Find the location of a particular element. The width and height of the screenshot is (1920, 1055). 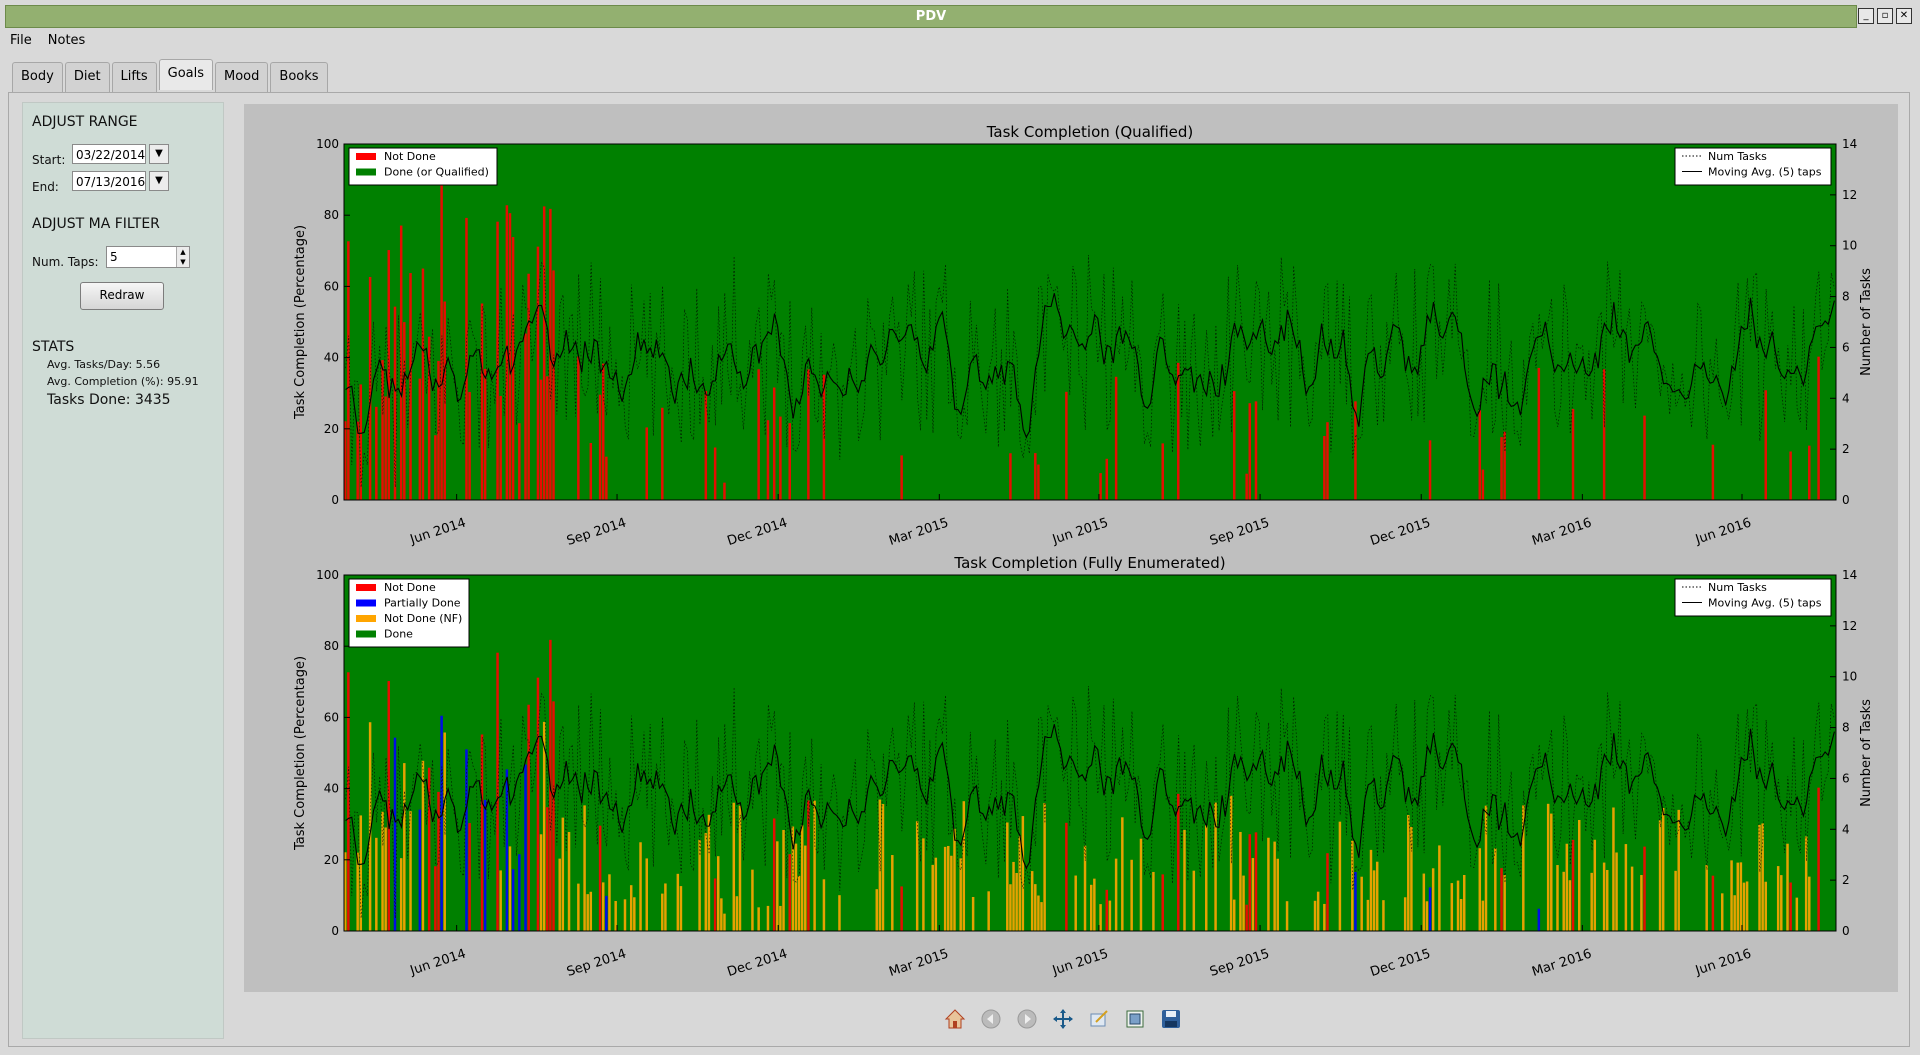

legend-label: Not Done is located at coordinates (410, 587).